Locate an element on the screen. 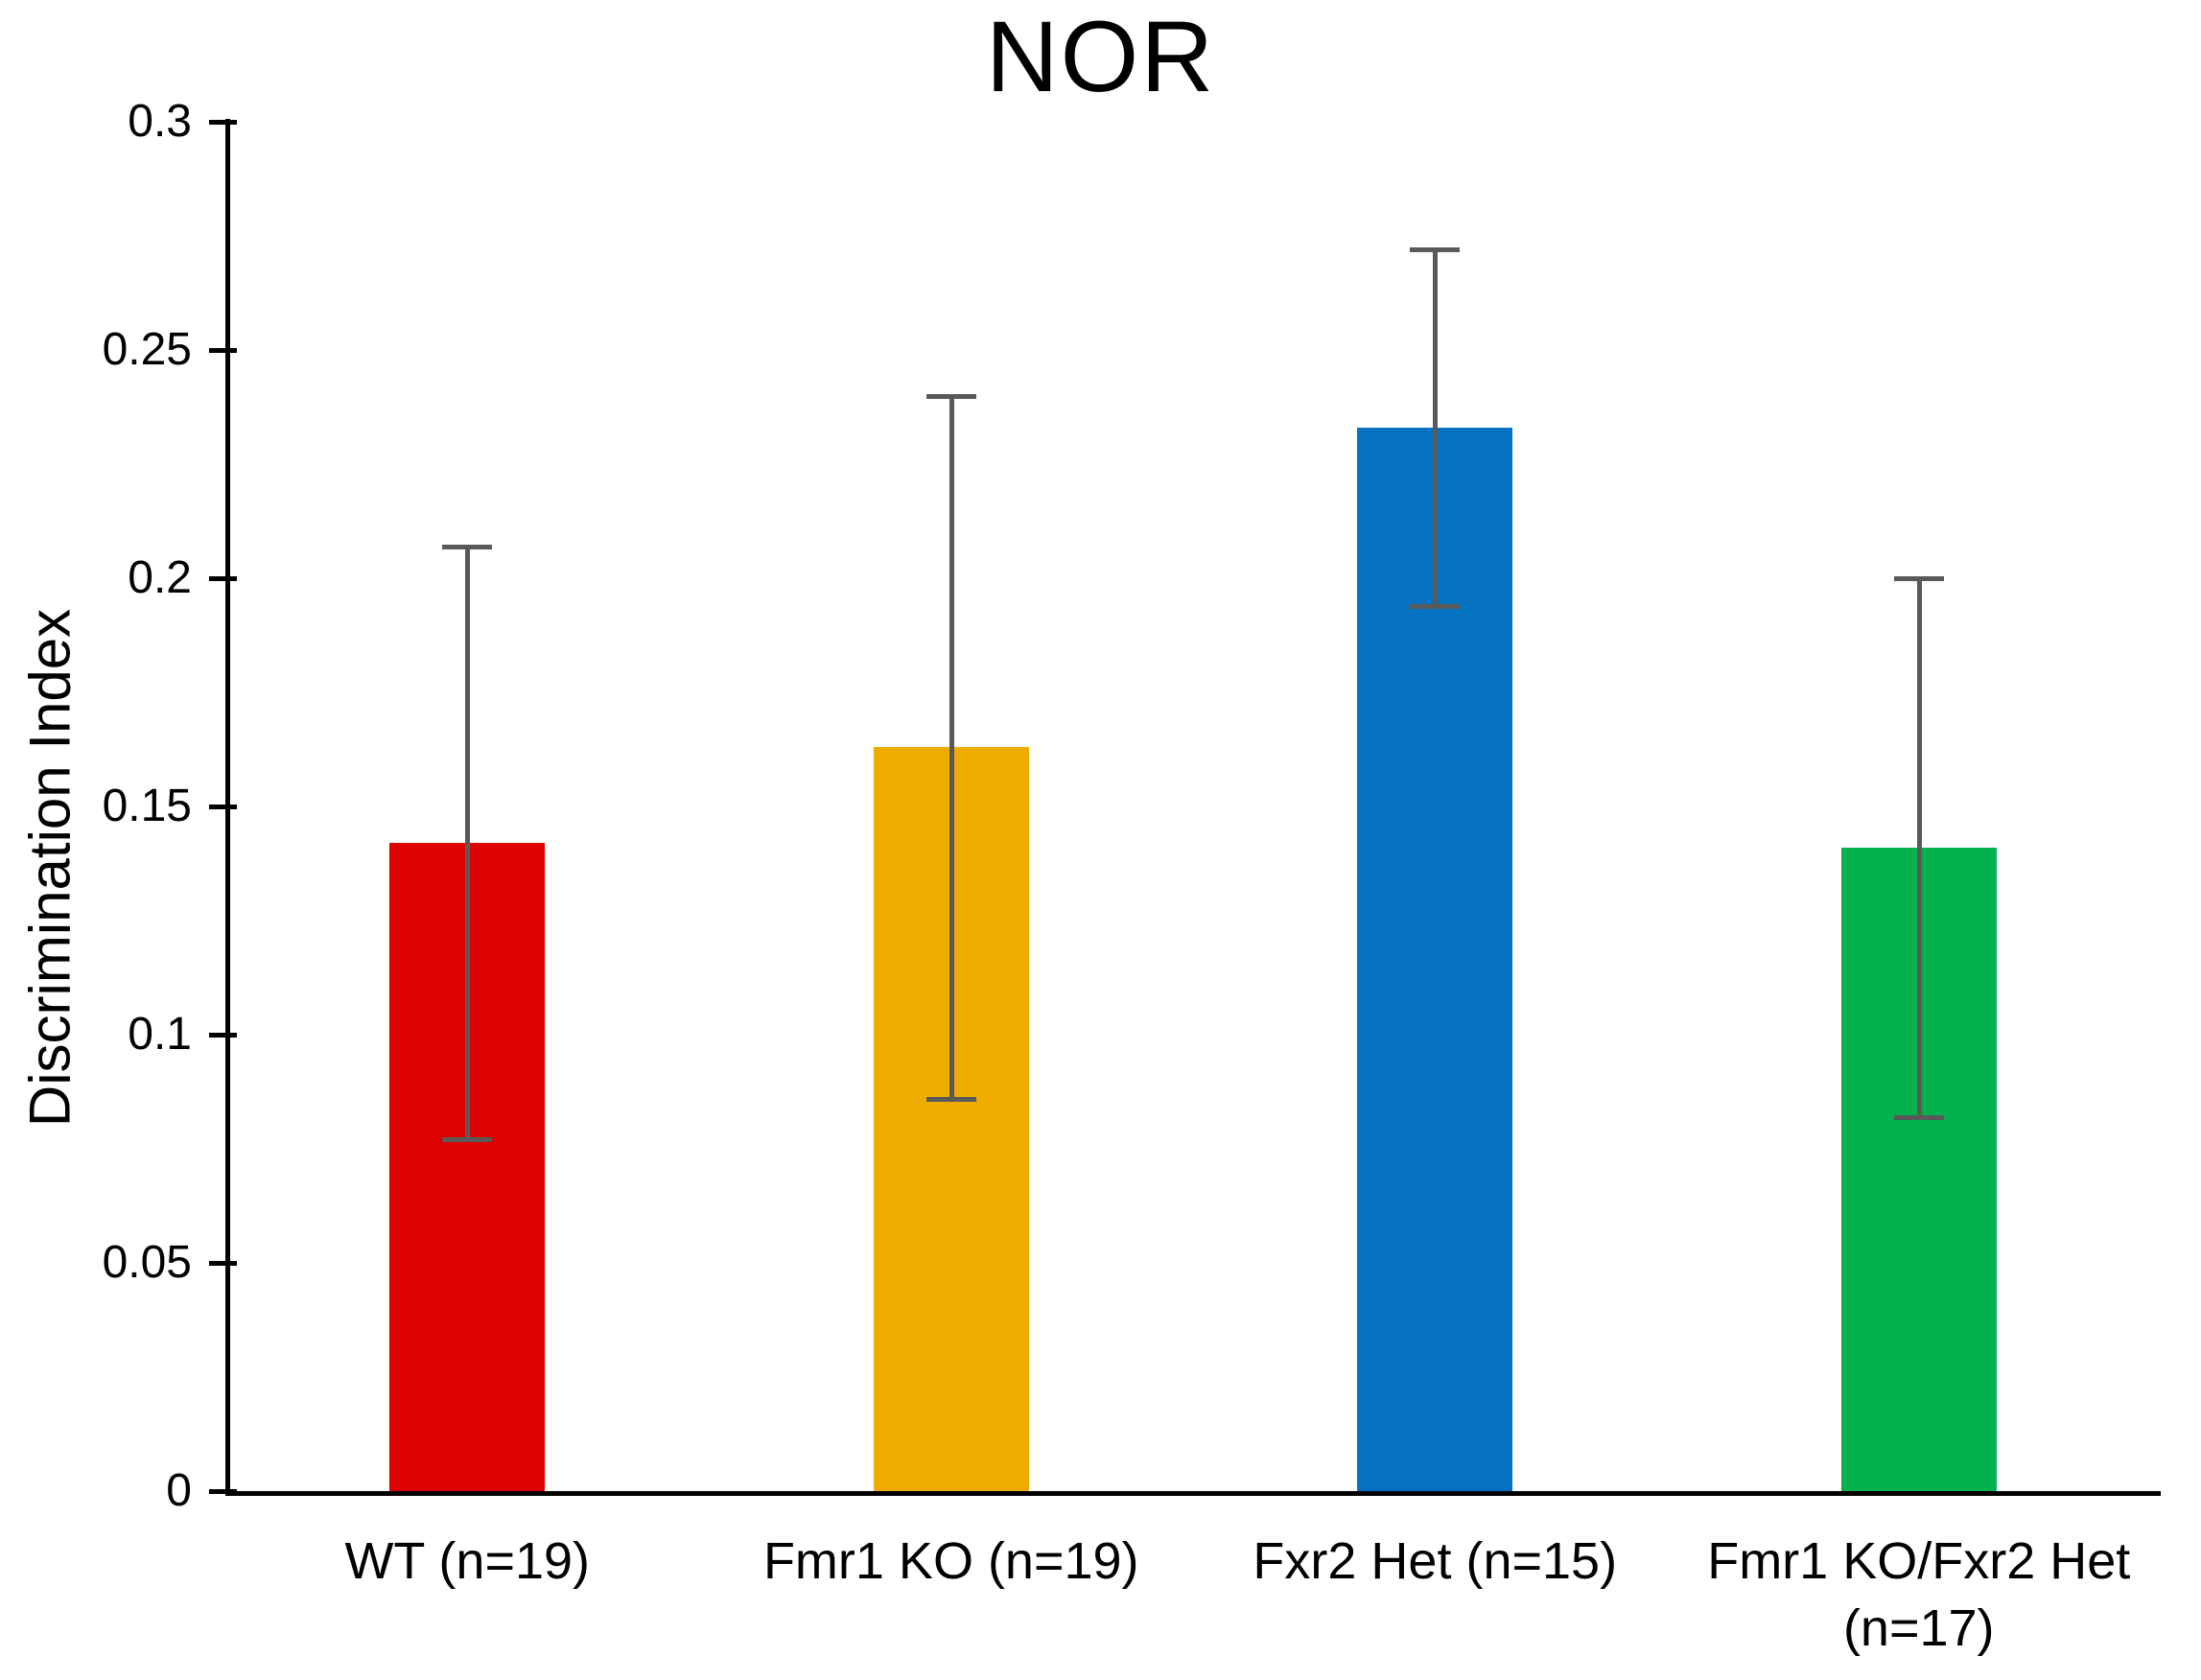  x-category-label-line: WT (n=19) is located at coordinates (467, 1561).